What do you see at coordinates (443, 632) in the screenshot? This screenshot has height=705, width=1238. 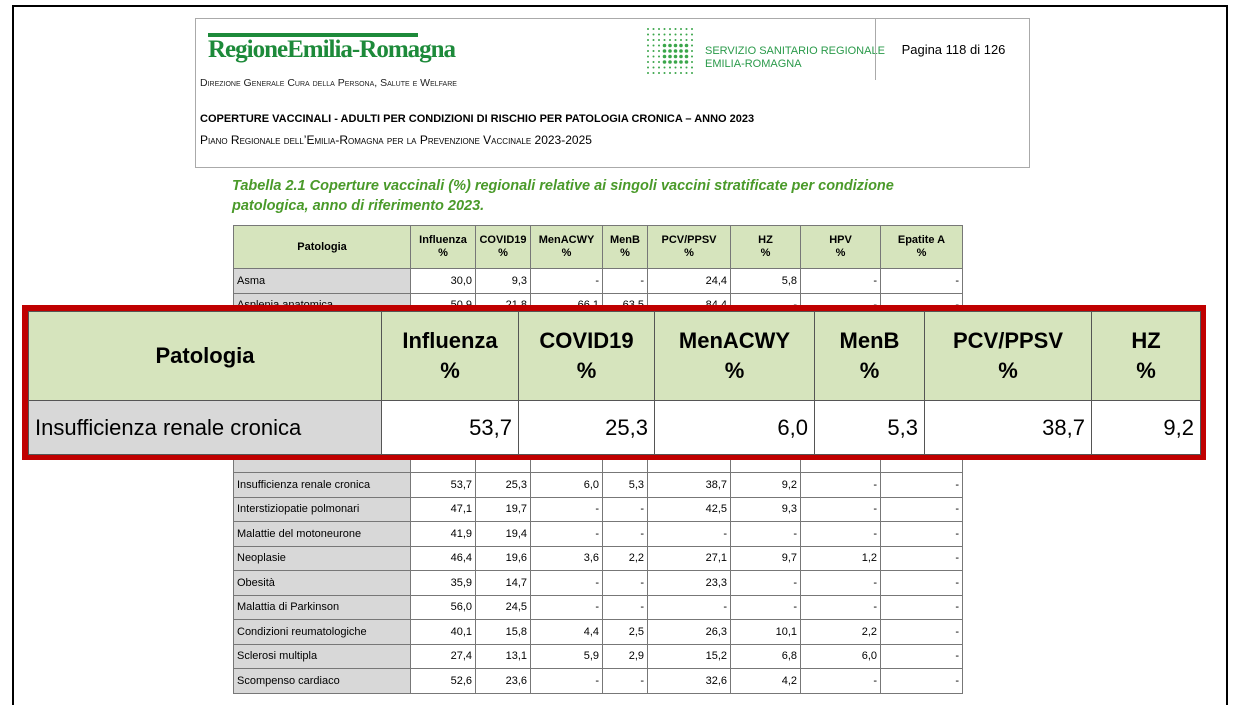 I see `cell: 40,1` at bounding box center [443, 632].